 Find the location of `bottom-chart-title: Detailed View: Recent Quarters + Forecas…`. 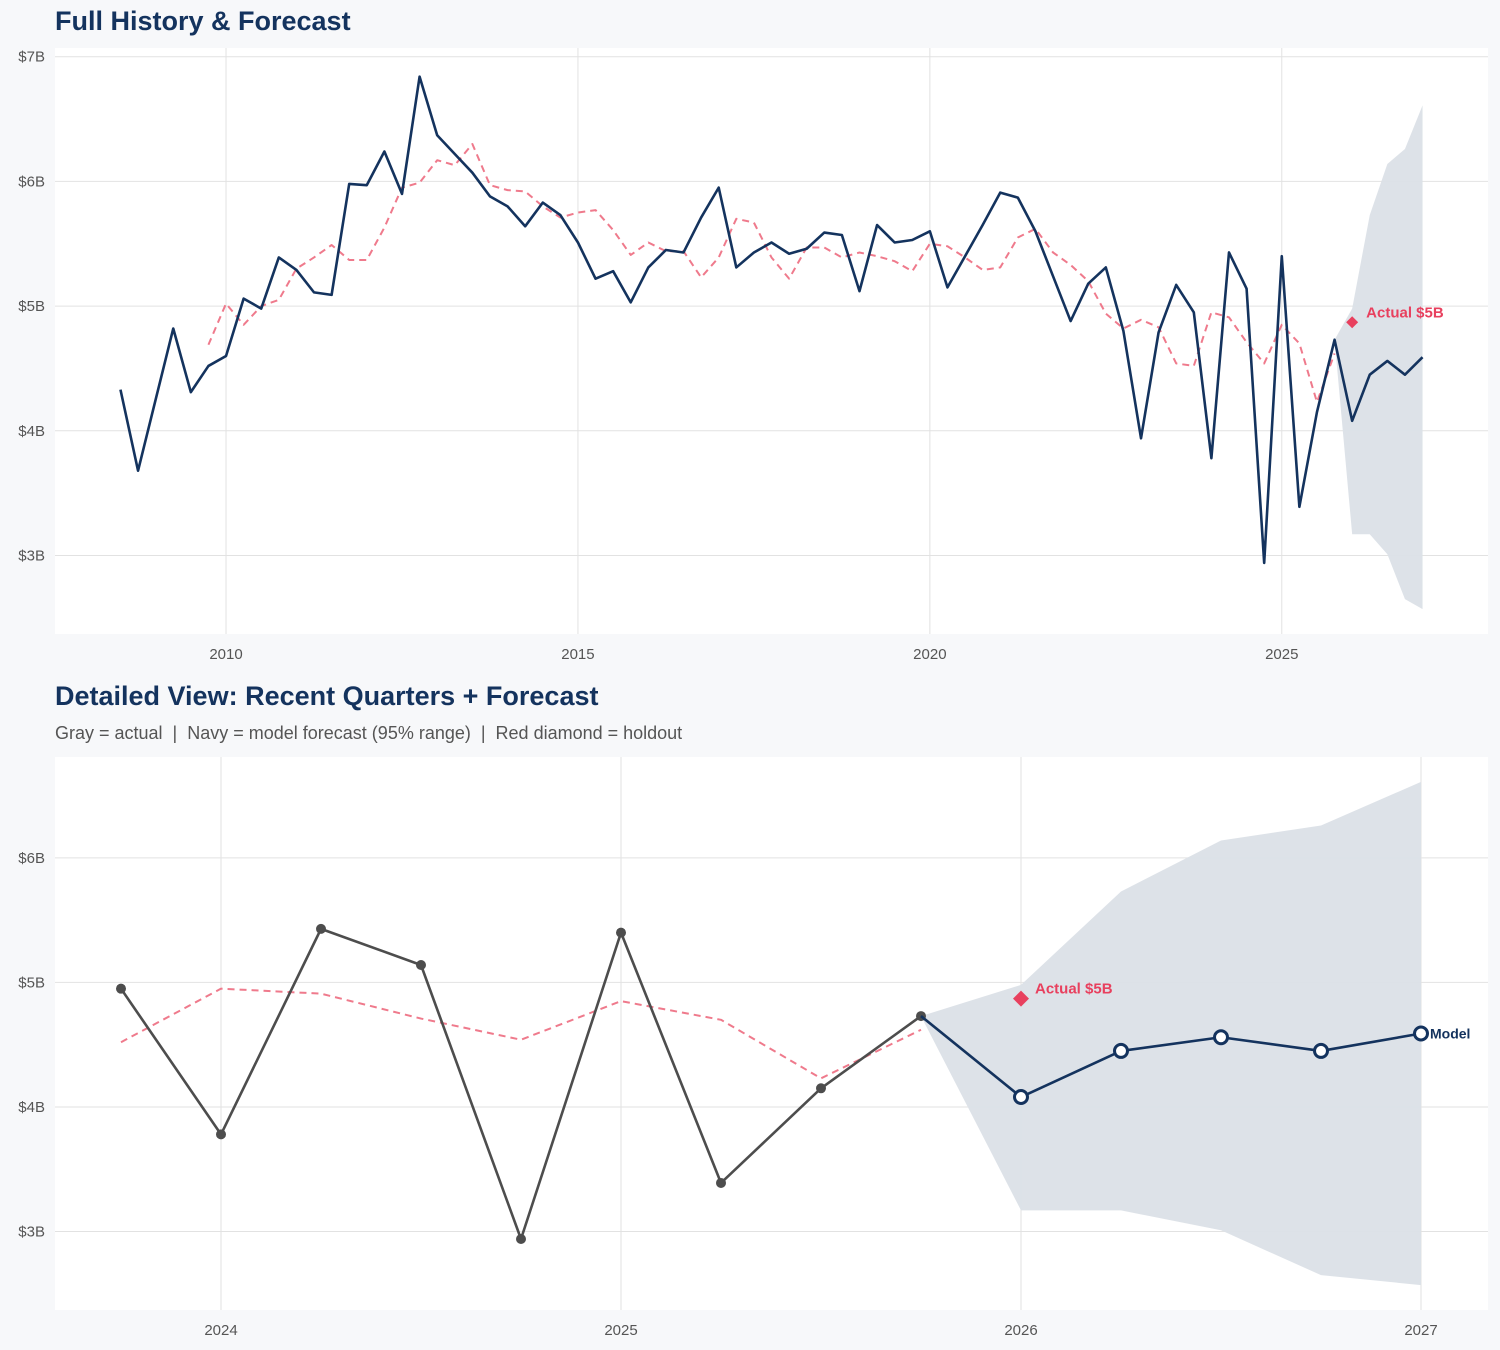

bottom-chart-title: Detailed View: Recent Quarters + Forecas… is located at coordinates (327, 696).